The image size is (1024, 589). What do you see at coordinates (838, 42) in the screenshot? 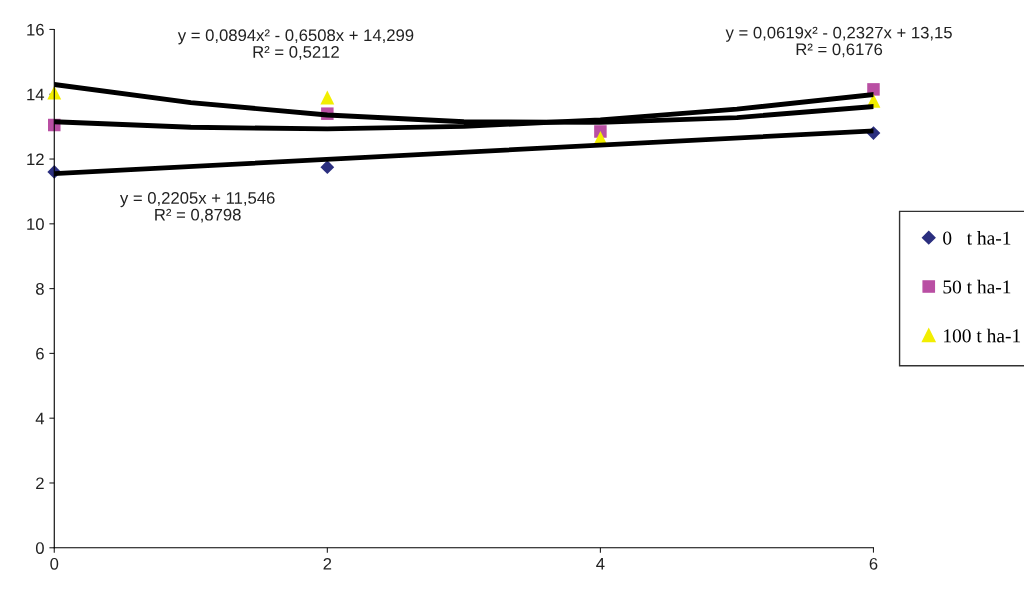
I see `annotation: y = 0,0619x² - 0,2327x + 13,15 R² = 0,6176` at bounding box center [838, 42].